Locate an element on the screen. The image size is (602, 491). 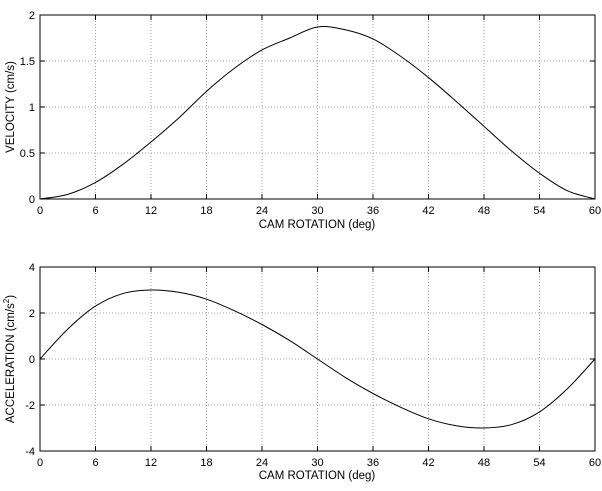
acceleration-y-tick-label: -4 is located at coordinates (30, 452).